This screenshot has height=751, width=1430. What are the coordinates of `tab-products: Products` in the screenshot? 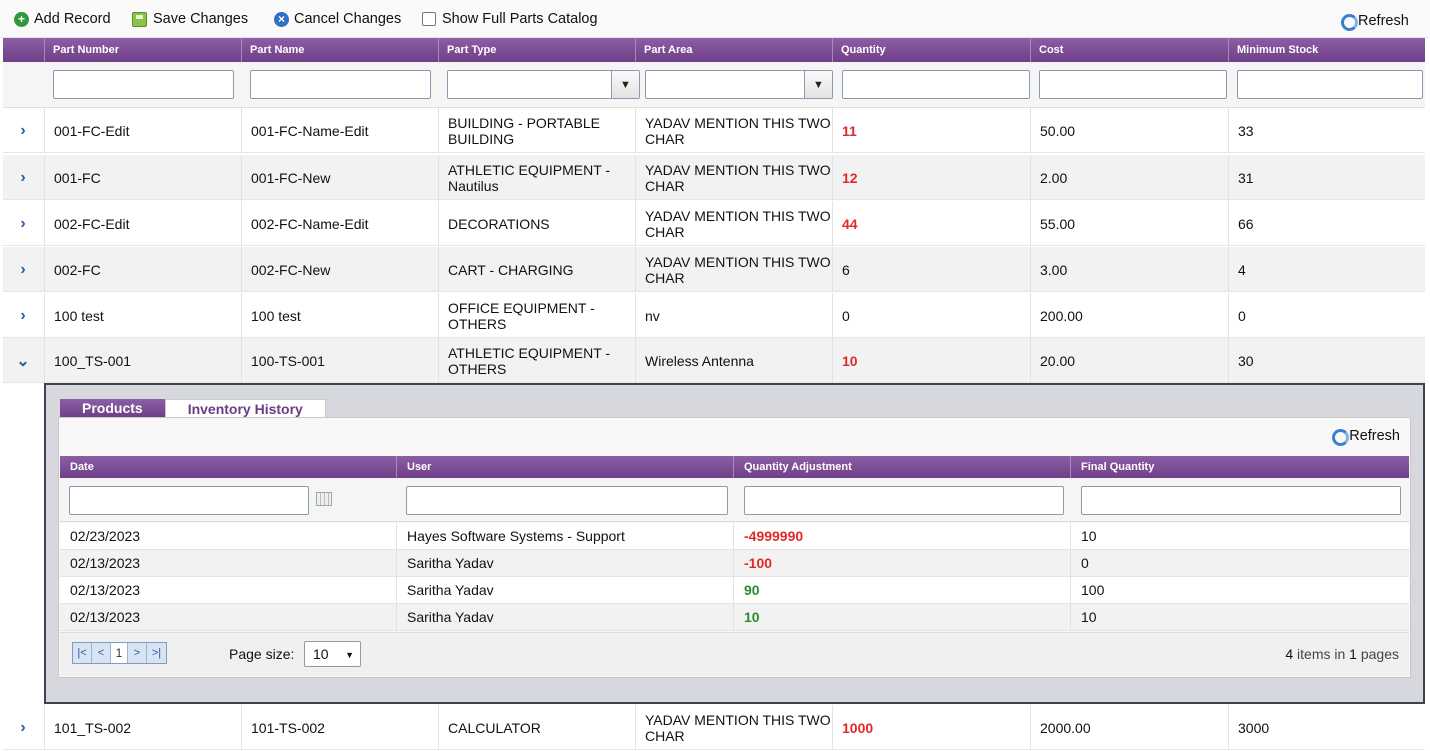 It's located at (112, 408).